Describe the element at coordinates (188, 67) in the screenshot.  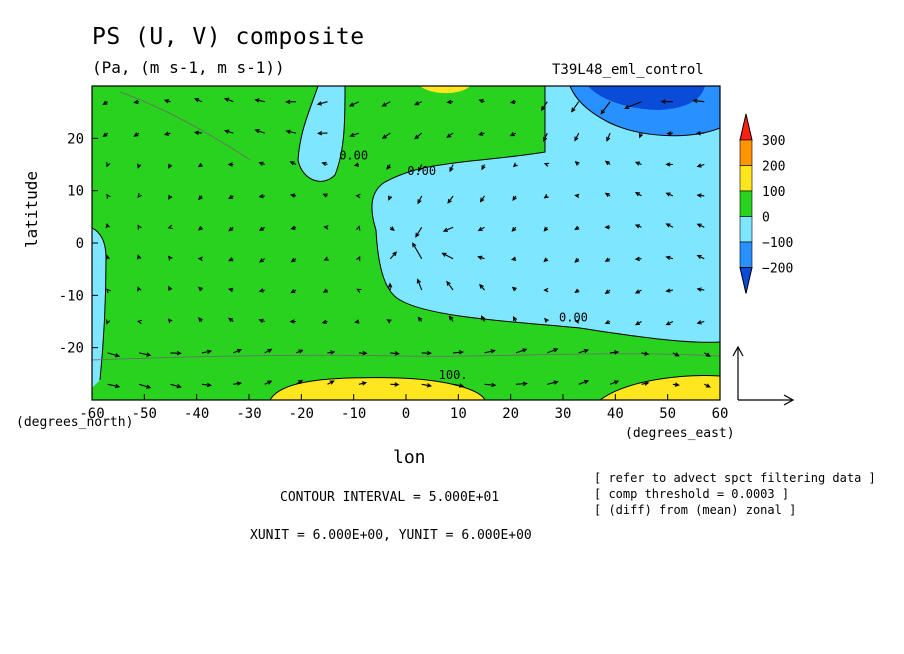
I see `chart-units: (Pa, (m s-1, m s-1))` at that location.